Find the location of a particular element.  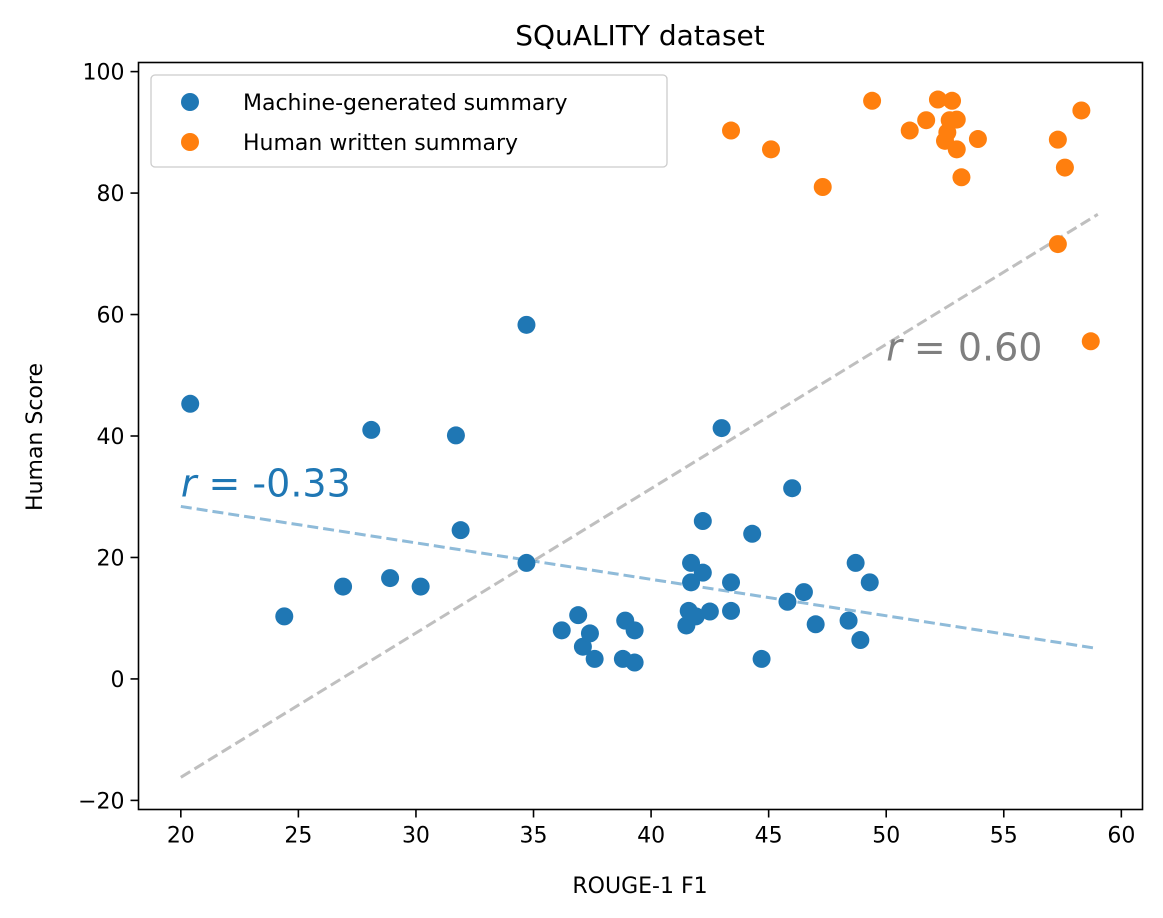

x-tick-label: 50 is located at coordinates (886, 836).